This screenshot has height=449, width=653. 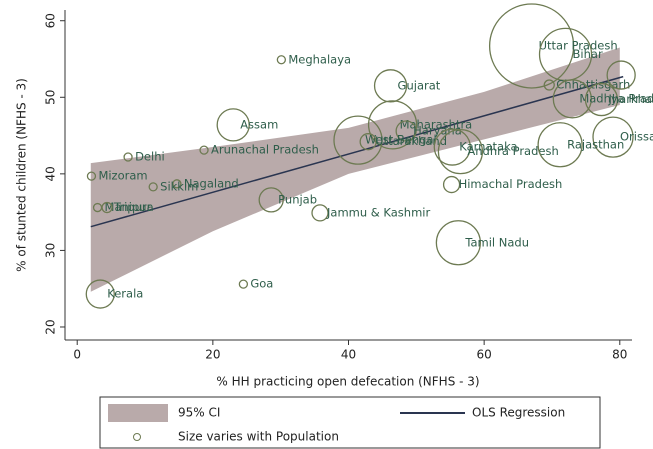 I want to click on point-label: Manipur, so click(x=128, y=207).